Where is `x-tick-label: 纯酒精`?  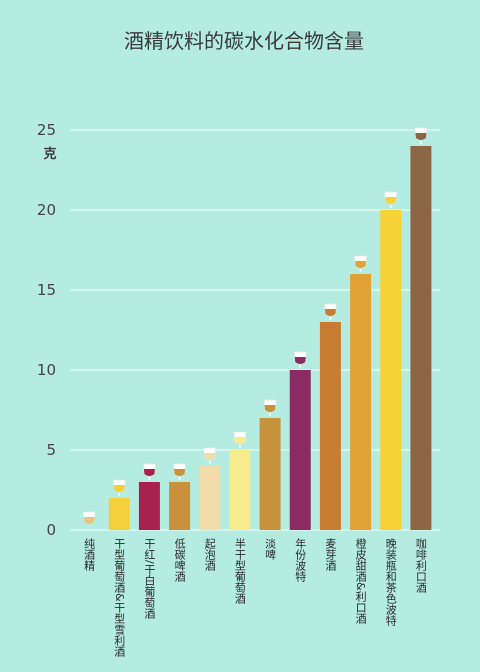 x-tick-label: 纯酒精 is located at coordinates (89, 554).